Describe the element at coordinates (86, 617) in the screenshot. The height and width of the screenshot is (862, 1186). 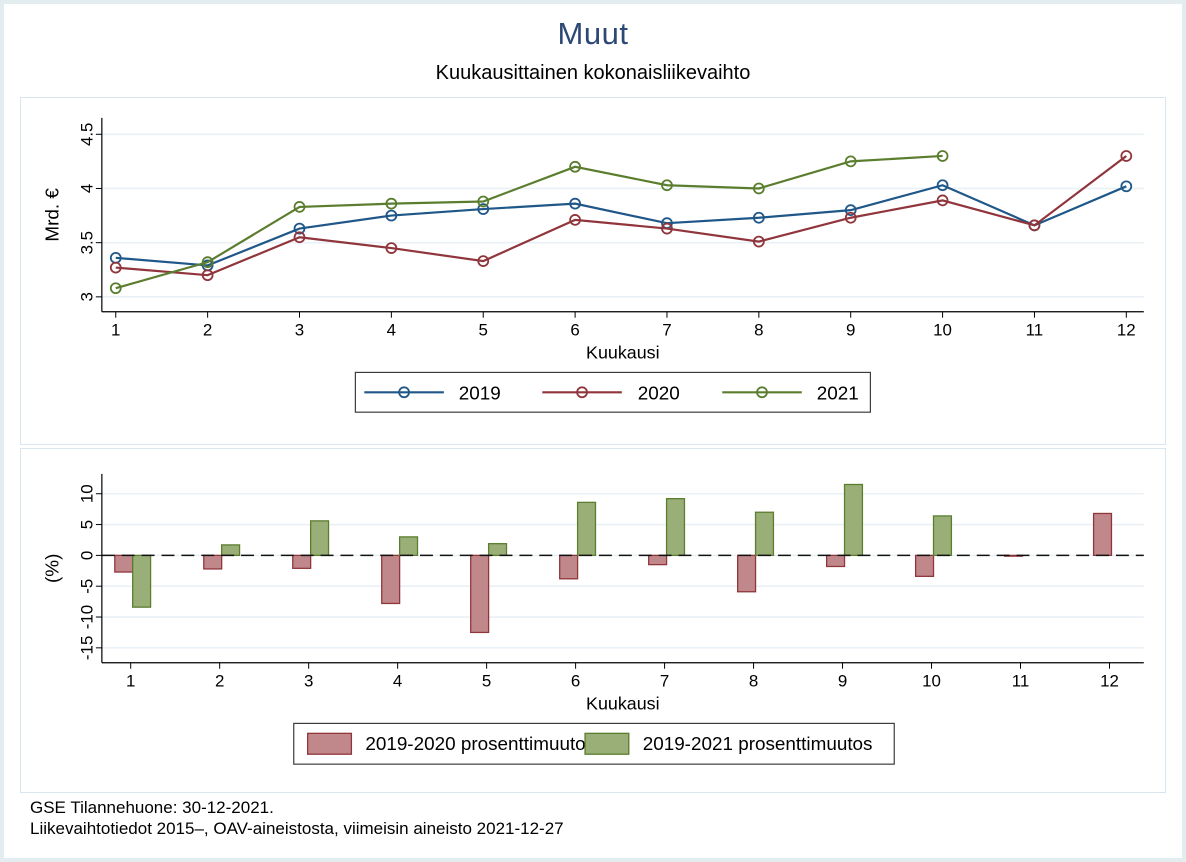
I see `y-tick-label: -10` at that location.